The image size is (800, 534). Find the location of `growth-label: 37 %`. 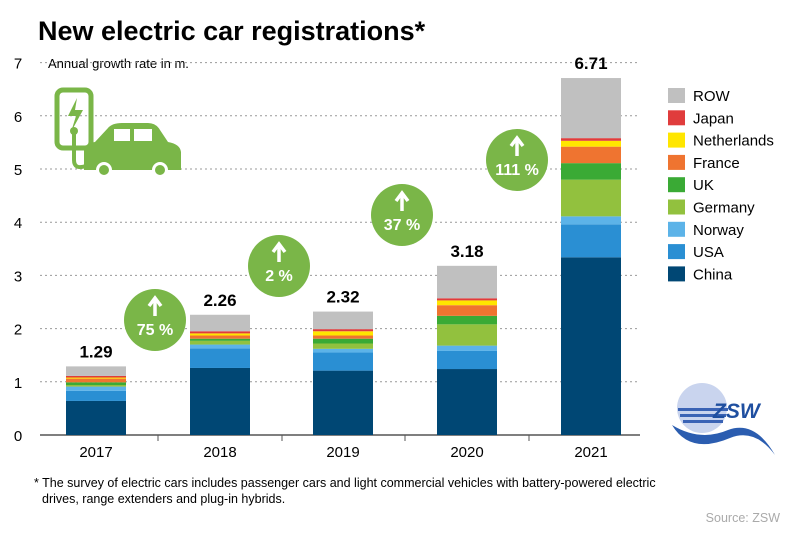

growth-label: 37 % is located at coordinates (402, 225).